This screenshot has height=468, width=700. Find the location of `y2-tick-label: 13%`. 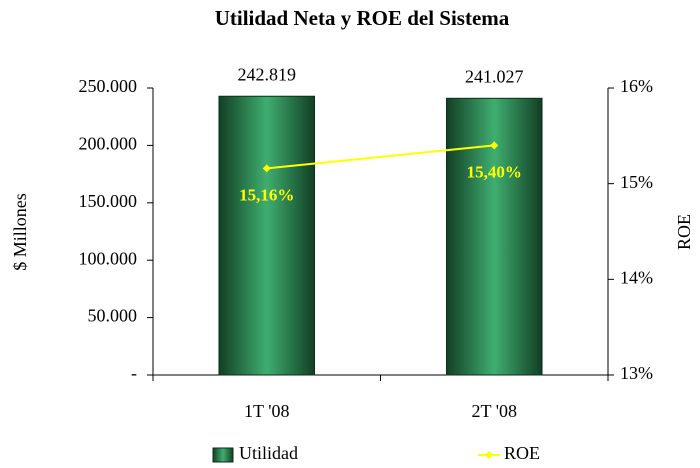

y2-tick-label: 13% is located at coordinates (636, 373).